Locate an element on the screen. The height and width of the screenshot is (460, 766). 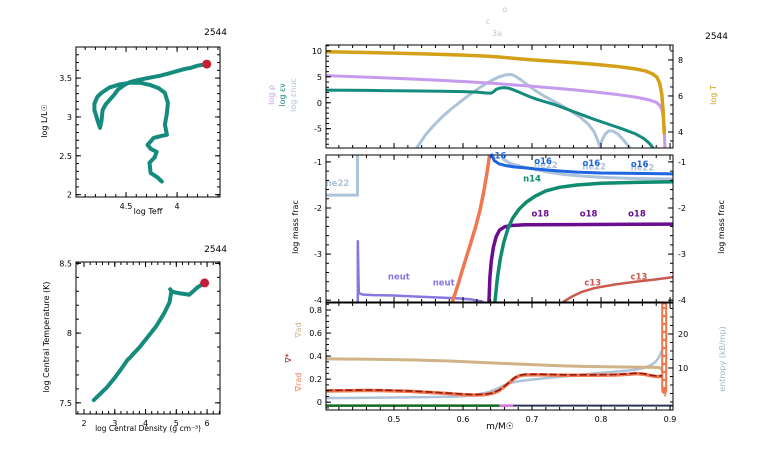
grad-y-label-grad-rad: ∇rad is located at coordinates (298, 382).